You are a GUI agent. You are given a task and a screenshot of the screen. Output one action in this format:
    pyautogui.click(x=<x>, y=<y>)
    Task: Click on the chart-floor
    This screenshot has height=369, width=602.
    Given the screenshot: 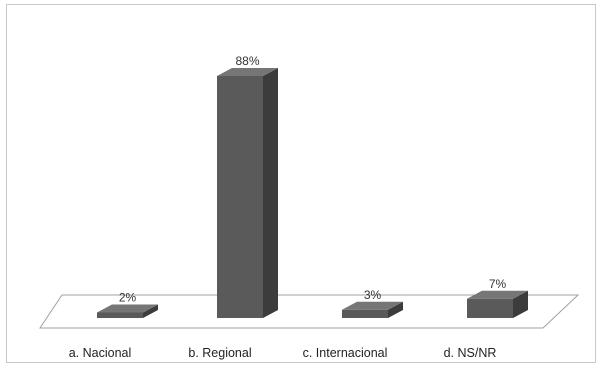 What is the action you would take?
    pyautogui.click(x=309, y=311)
    